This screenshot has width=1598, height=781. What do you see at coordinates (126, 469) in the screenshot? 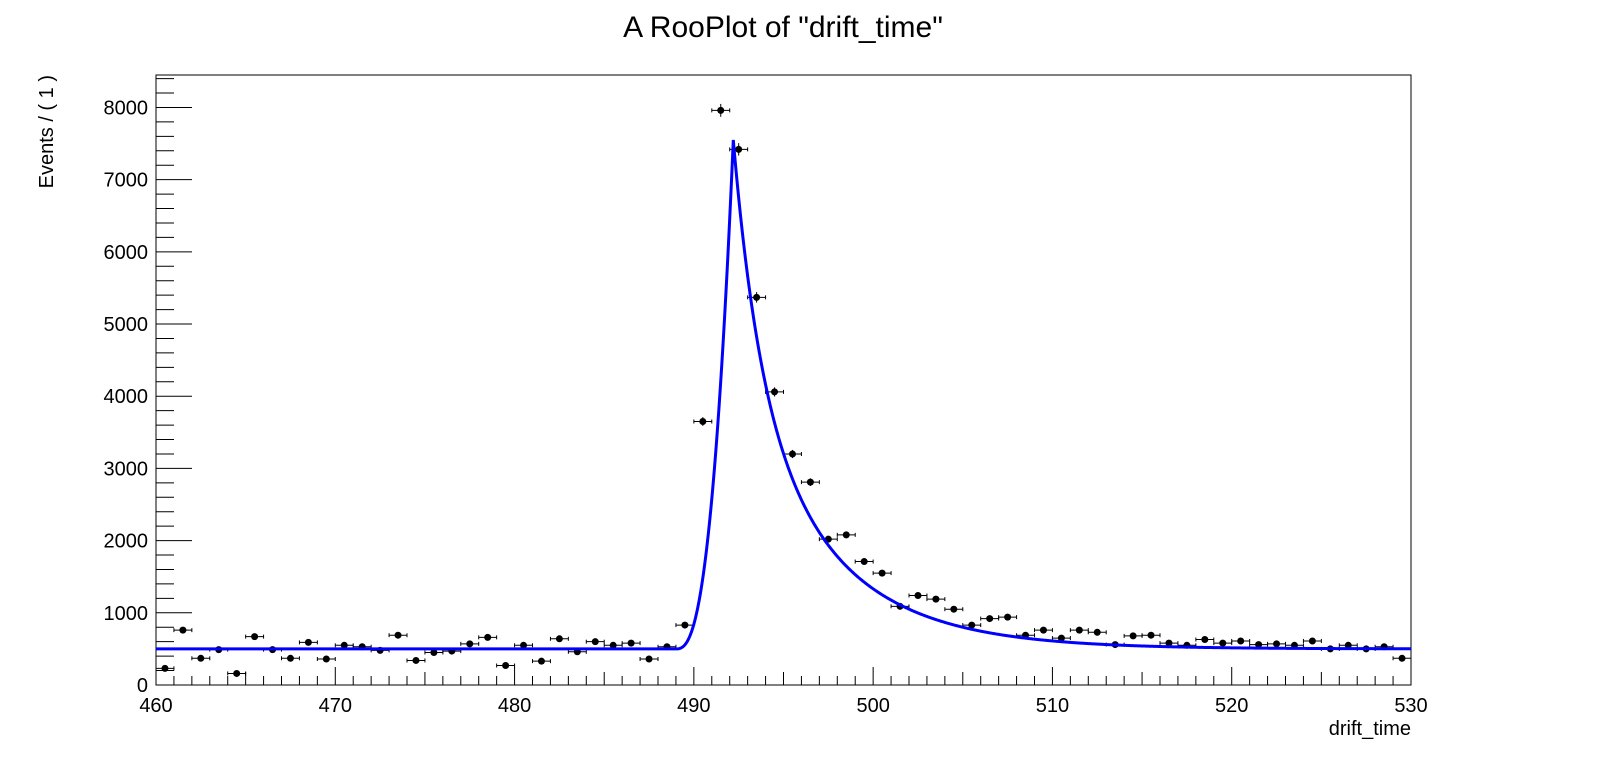
I see `y-tick-label: 3000` at bounding box center [126, 469].